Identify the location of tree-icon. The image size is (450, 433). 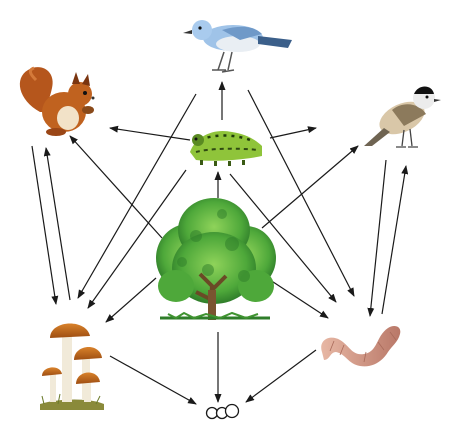
(216, 259).